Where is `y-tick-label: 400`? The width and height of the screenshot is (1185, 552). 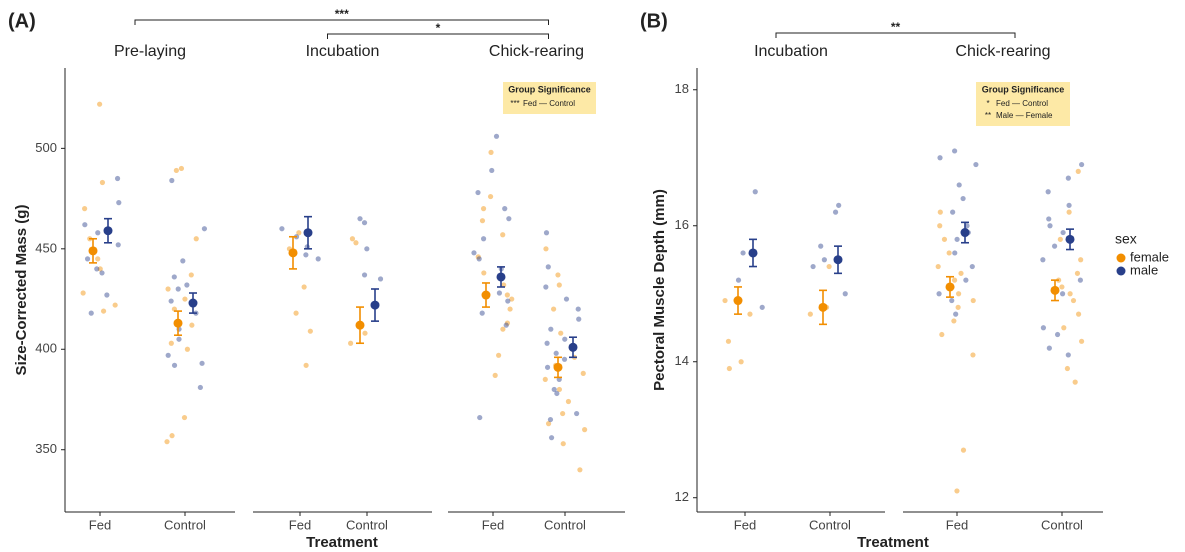
y-tick-label: 400 is located at coordinates (46, 348).